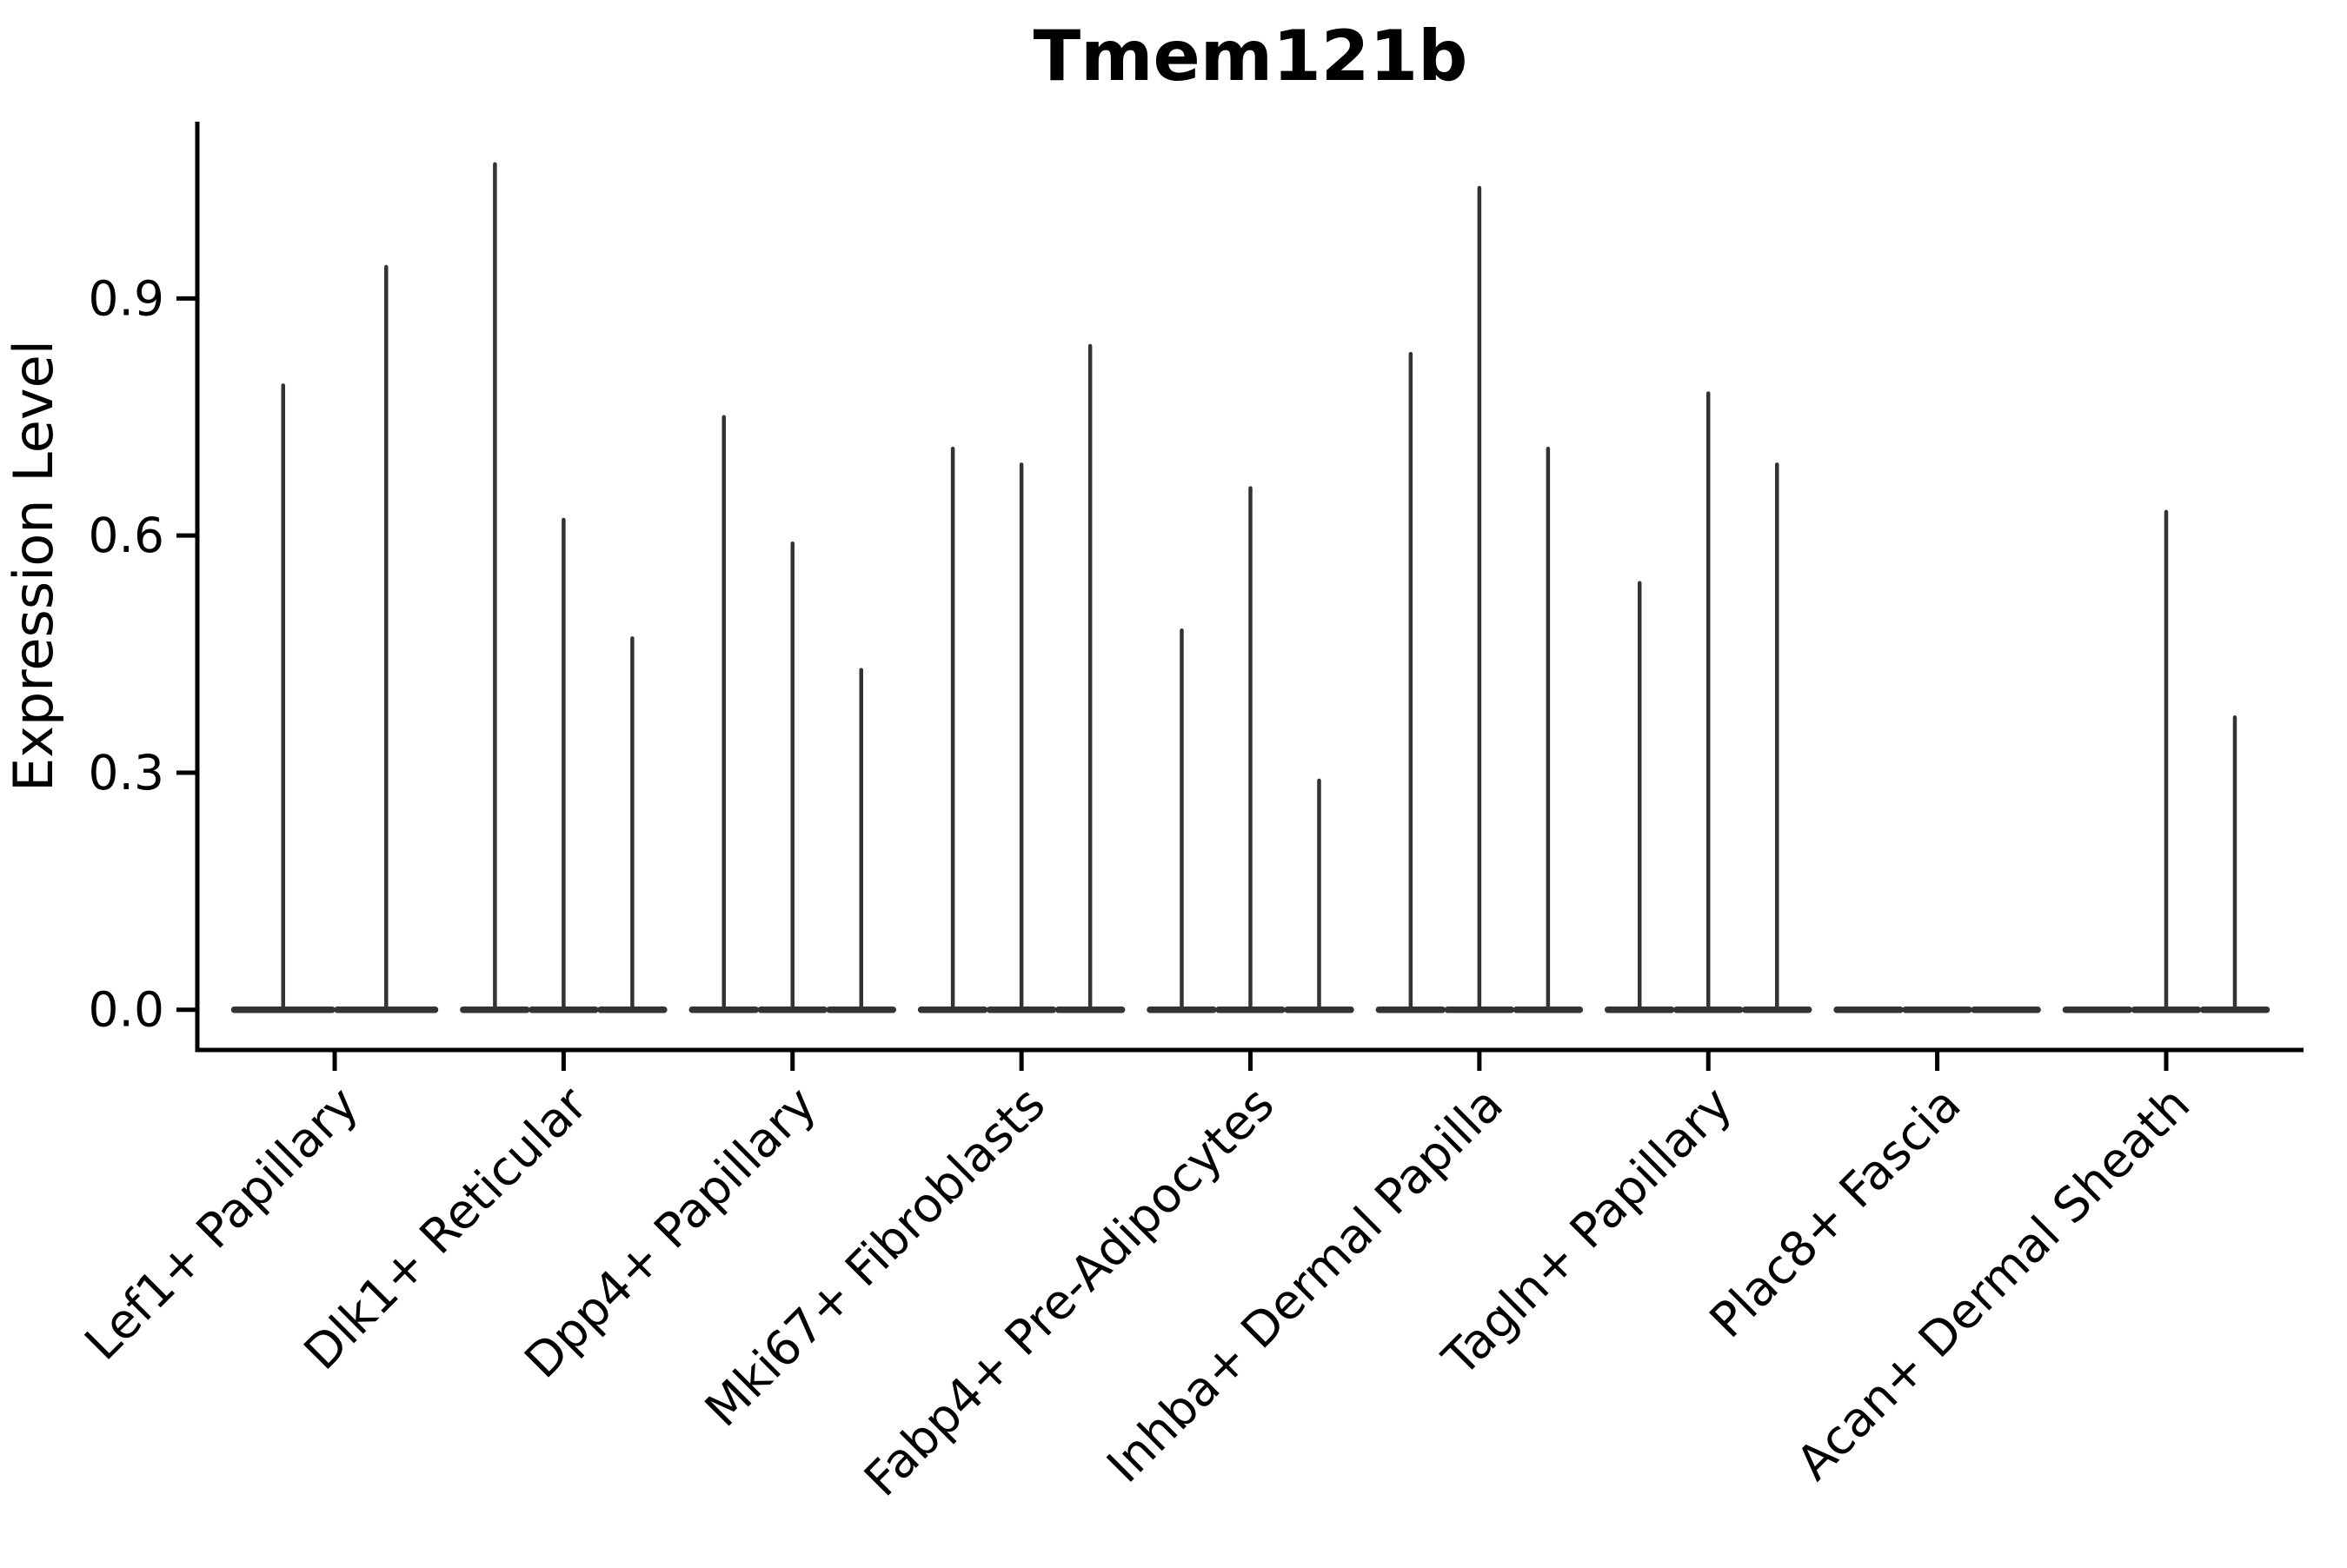 The image size is (2347, 1568). Describe the element at coordinates (127, 1010) in the screenshot. I see `y-tick-label: 0.0` at that location.